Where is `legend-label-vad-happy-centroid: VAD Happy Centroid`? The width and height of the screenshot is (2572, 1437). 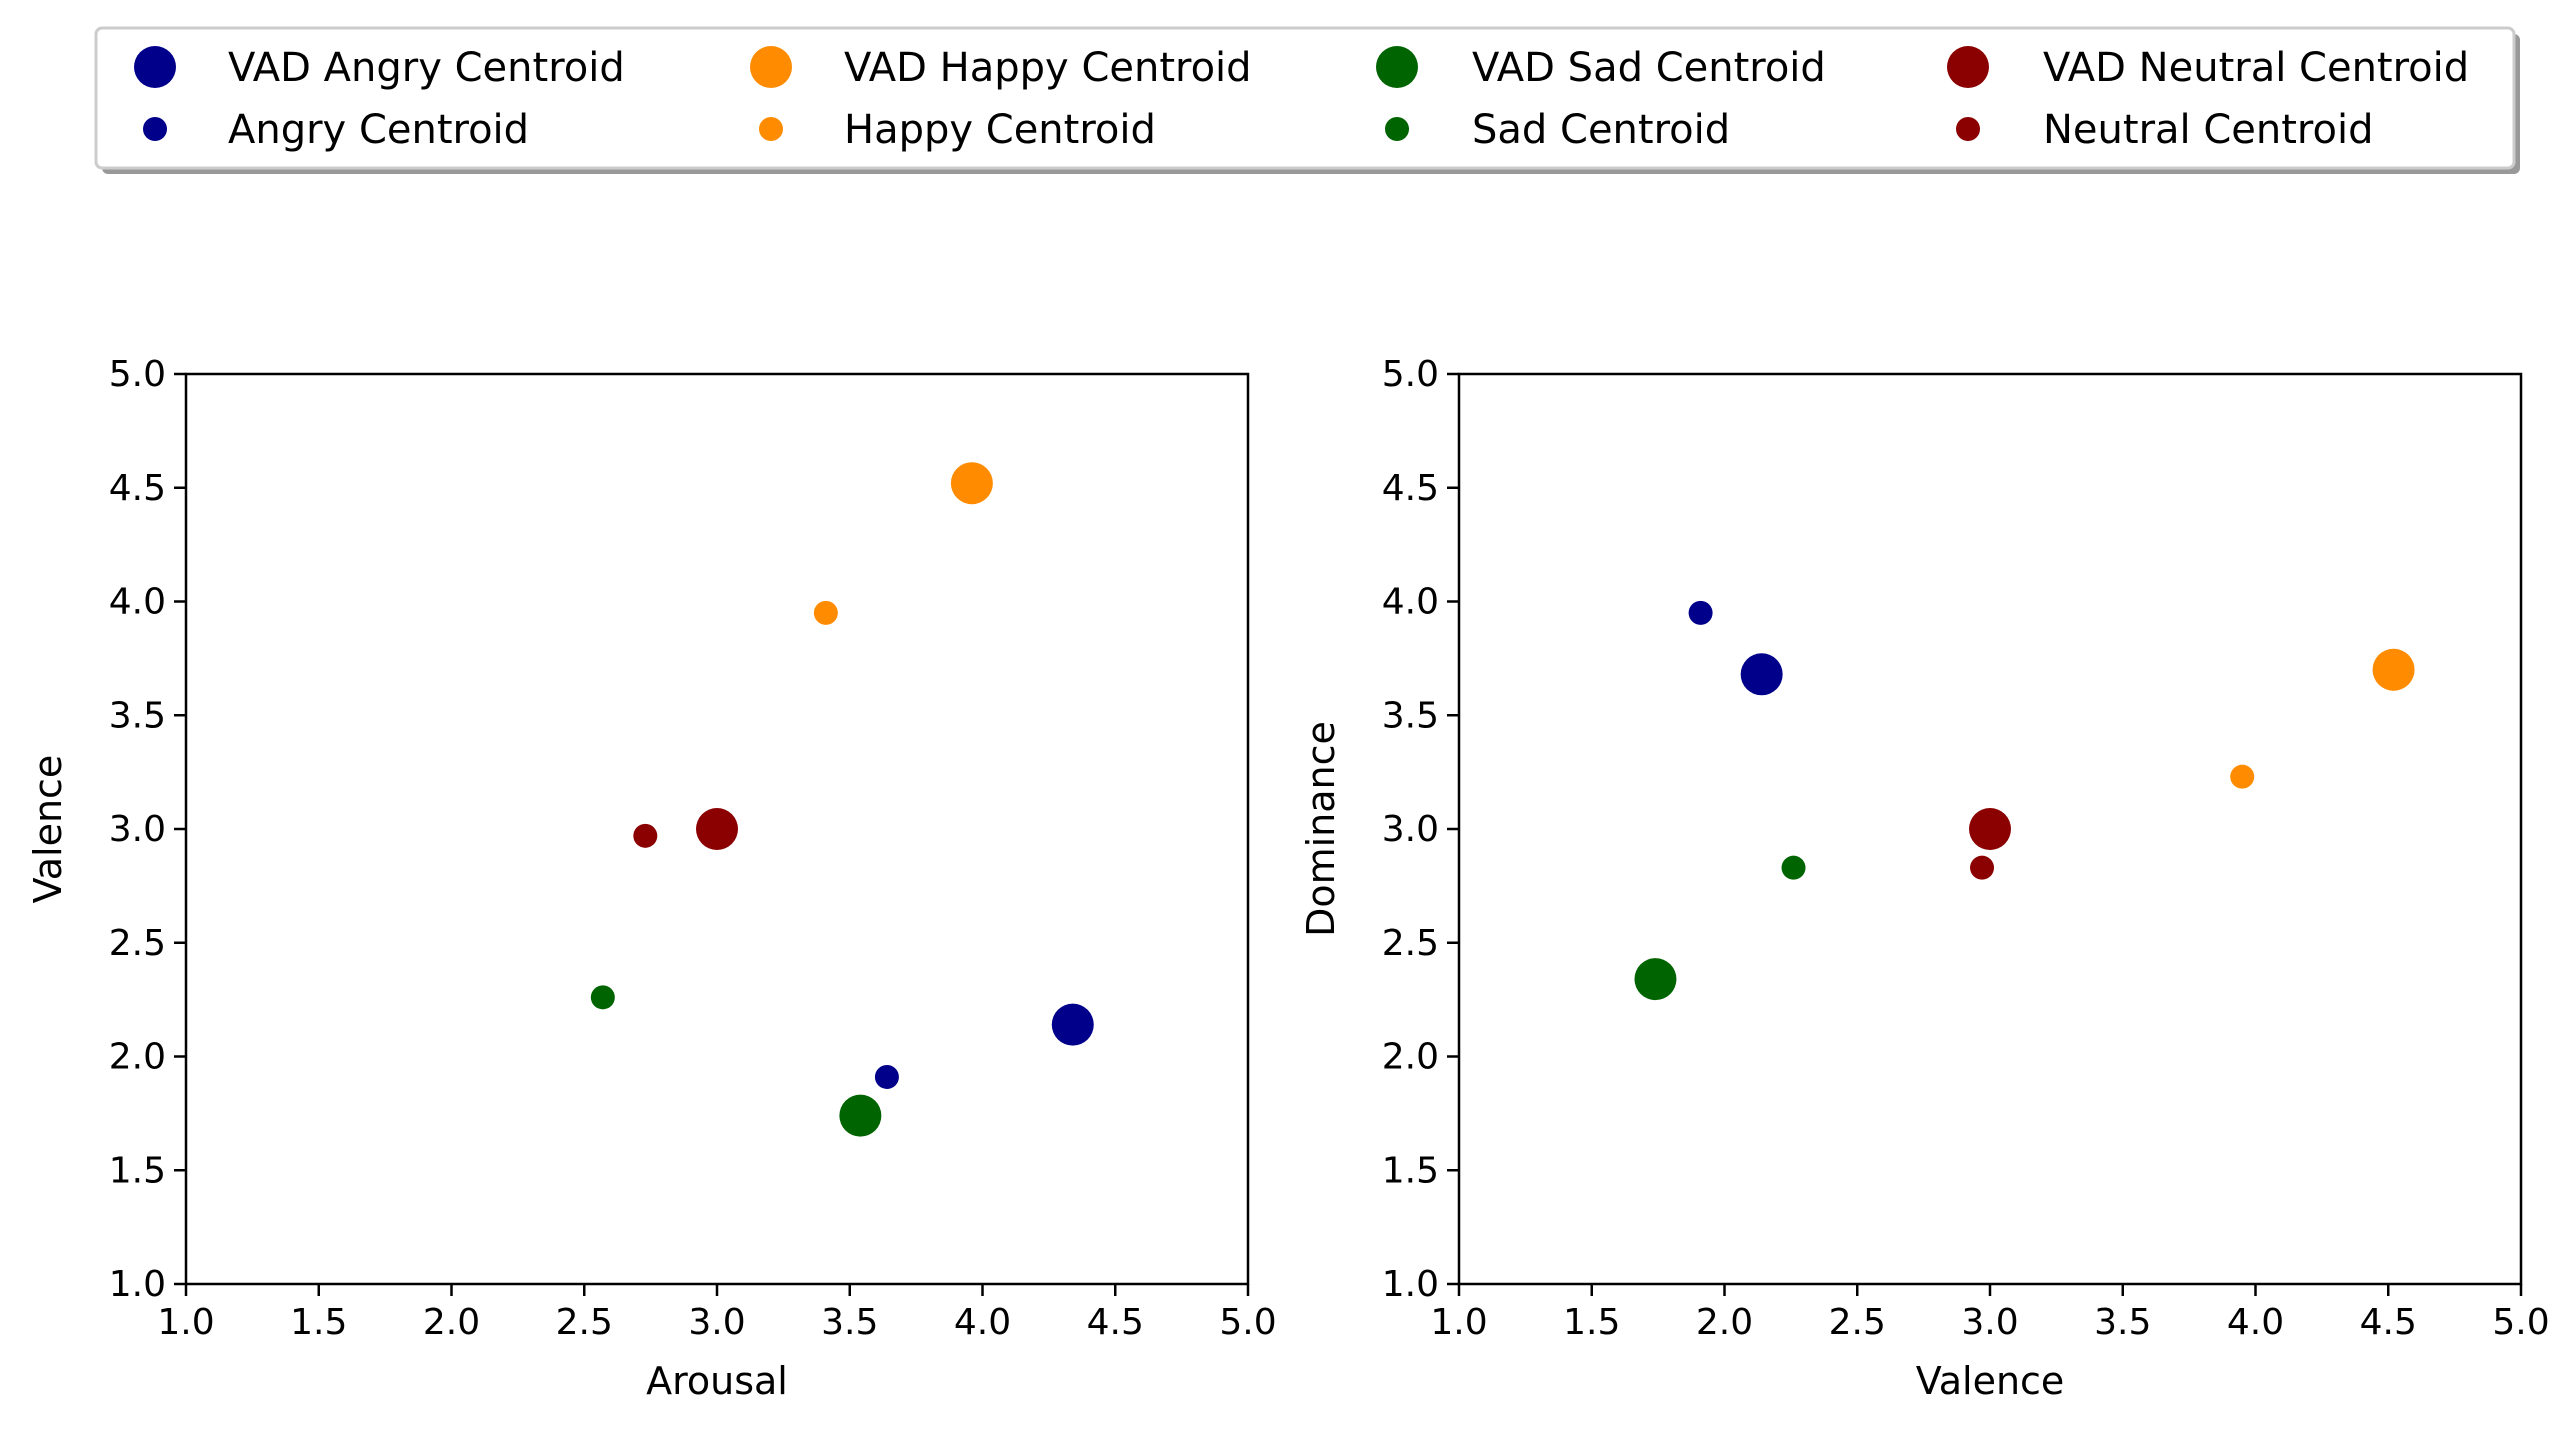
legend-label-vad-happy-centroid: VAD Happy Centroid is located at coordinates (1048, 68).